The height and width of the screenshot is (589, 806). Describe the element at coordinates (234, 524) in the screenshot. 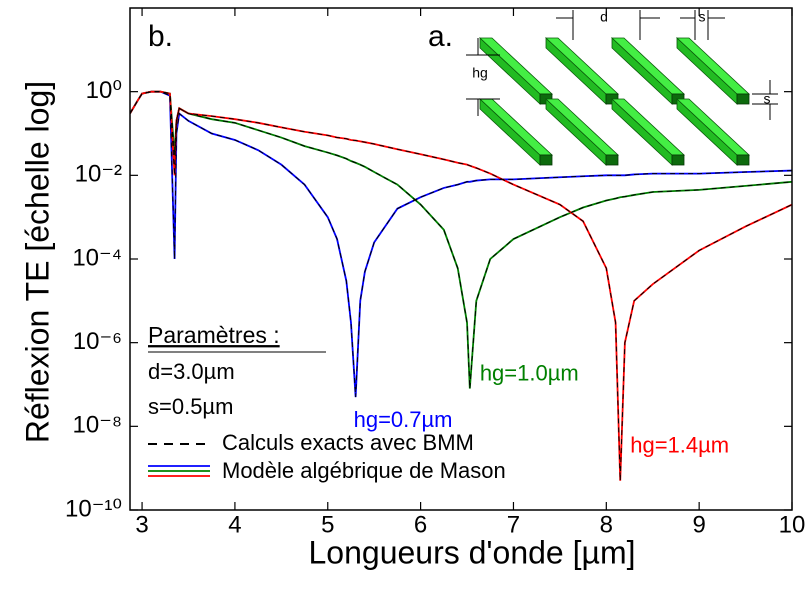

I see `x-tick-label: 4` at that location.